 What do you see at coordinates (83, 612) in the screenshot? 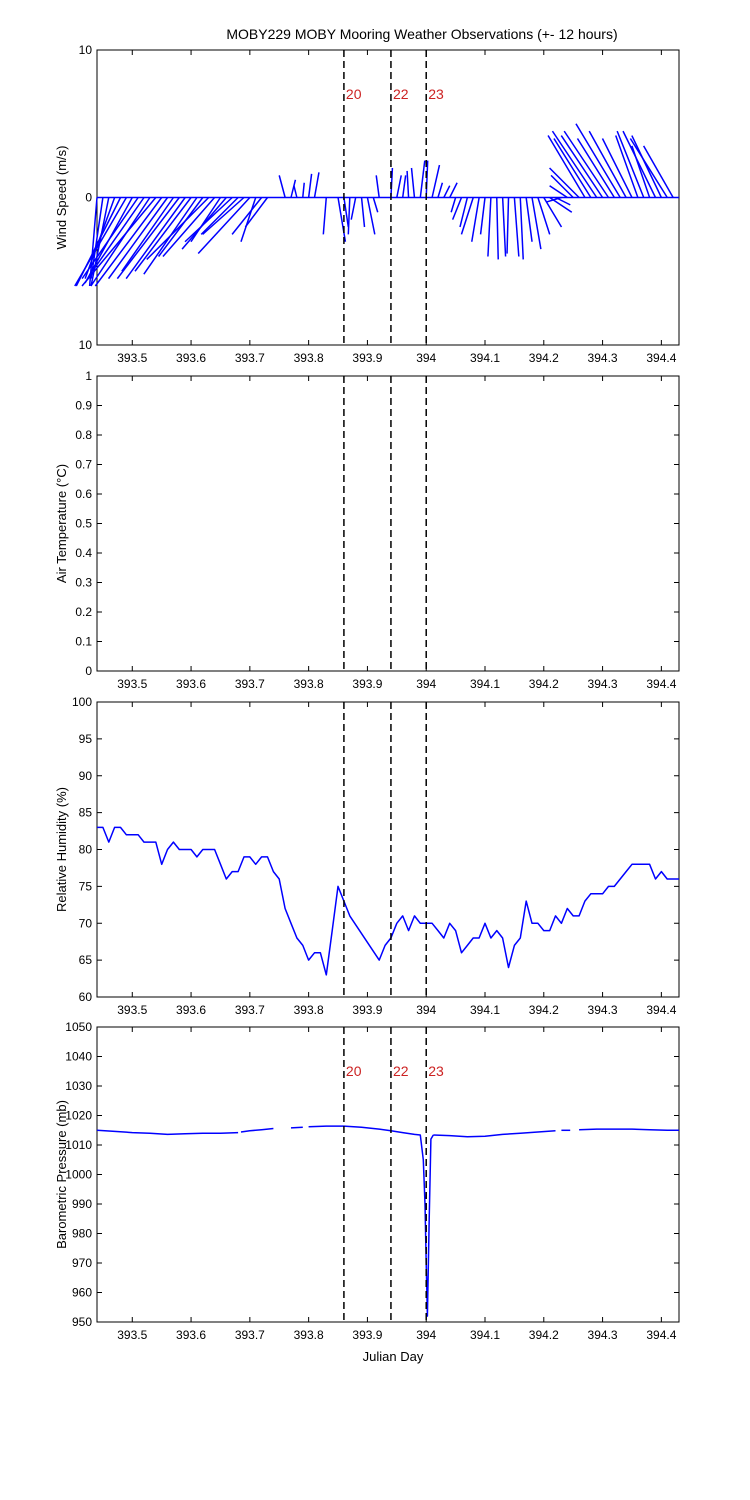
I see `y-tick-label: 0.2` at bounding box center [83, 612].